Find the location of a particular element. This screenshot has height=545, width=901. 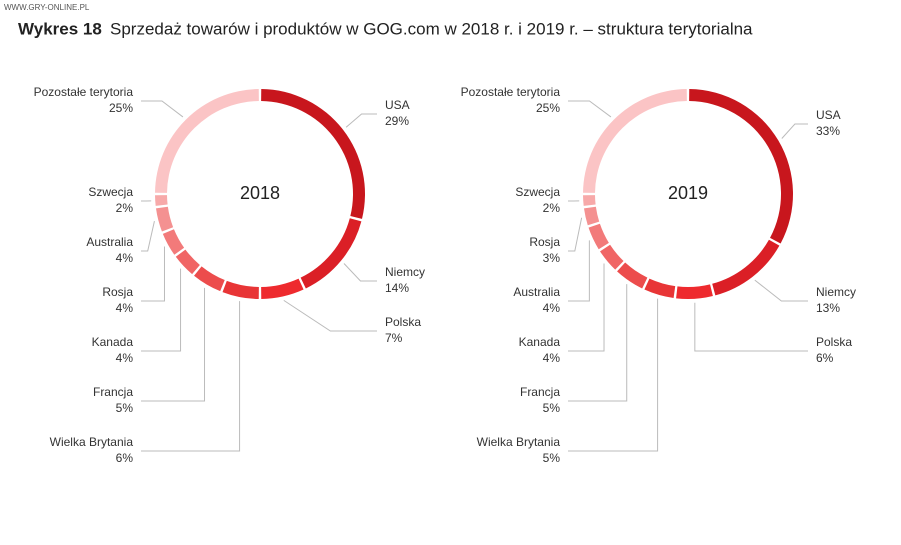

value-label: 13% is located at coordinates (828, 308).